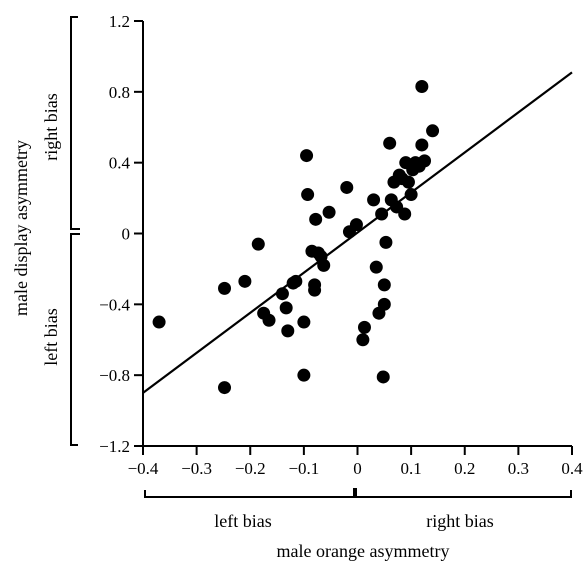 The height and width of the screenshot is (569, 583). I want to click on y-bottom-bias-bracket, so click(75, 339).